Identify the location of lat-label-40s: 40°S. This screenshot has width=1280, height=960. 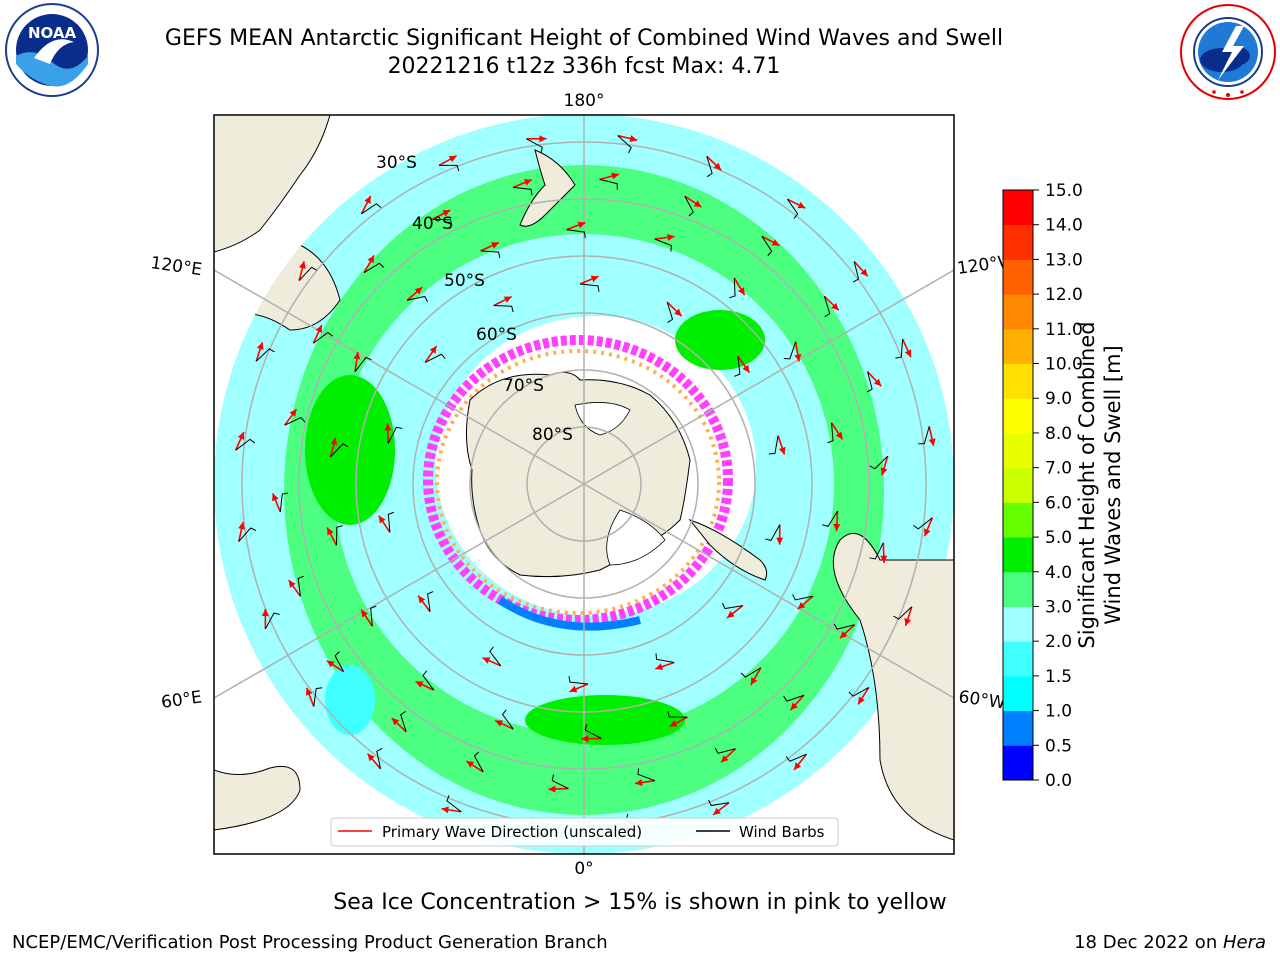
(432, 224).